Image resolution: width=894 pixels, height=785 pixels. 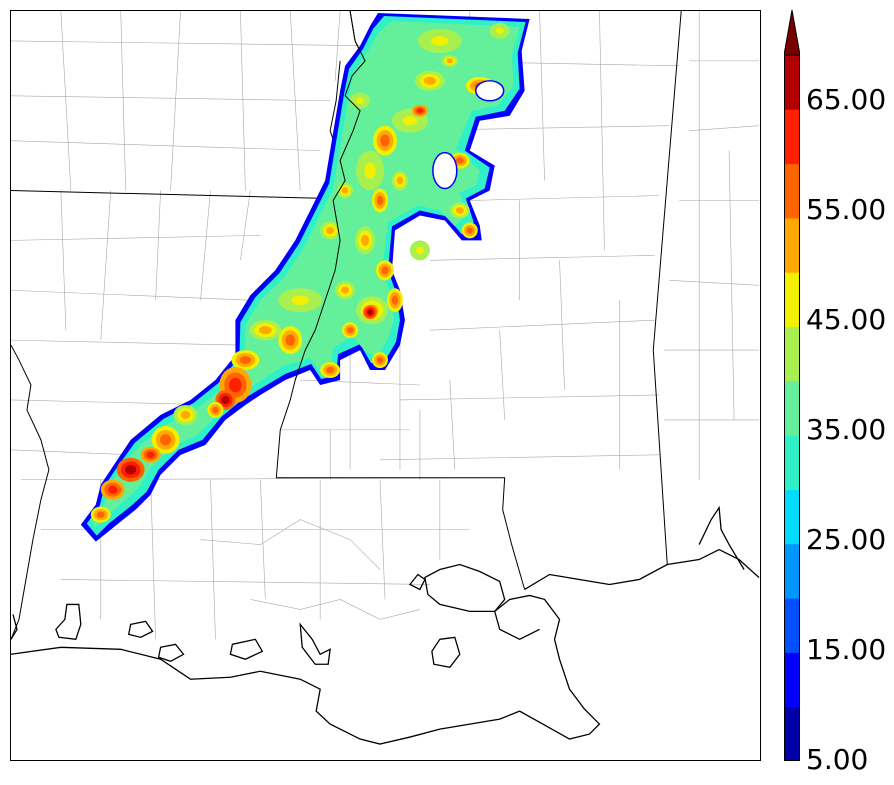 I want to click on river-line, so click(x=330, y=196).